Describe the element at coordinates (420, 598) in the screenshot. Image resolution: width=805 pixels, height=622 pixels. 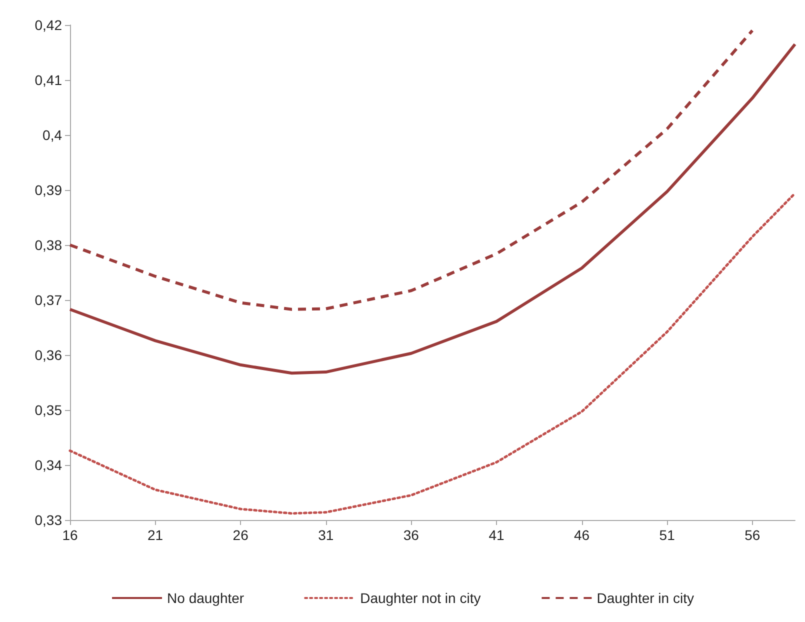
I see `legend-label: Daughter not in city` at that location.